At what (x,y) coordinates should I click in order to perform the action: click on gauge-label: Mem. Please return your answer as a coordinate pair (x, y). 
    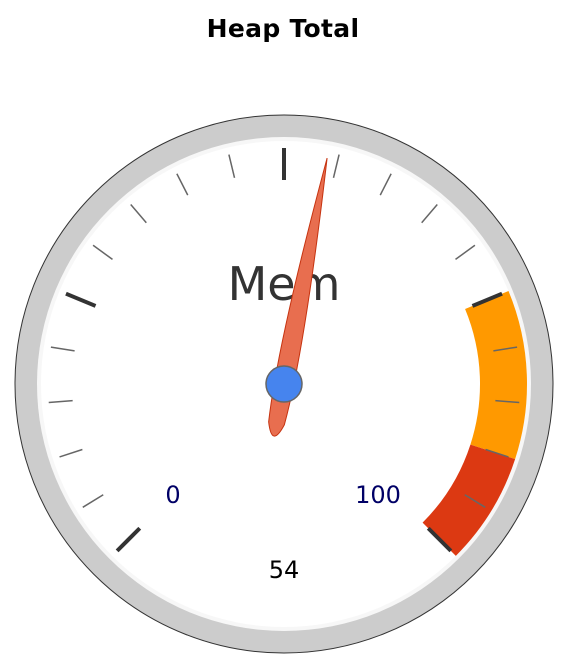
    Looking at the image, I should click on (284, 284).